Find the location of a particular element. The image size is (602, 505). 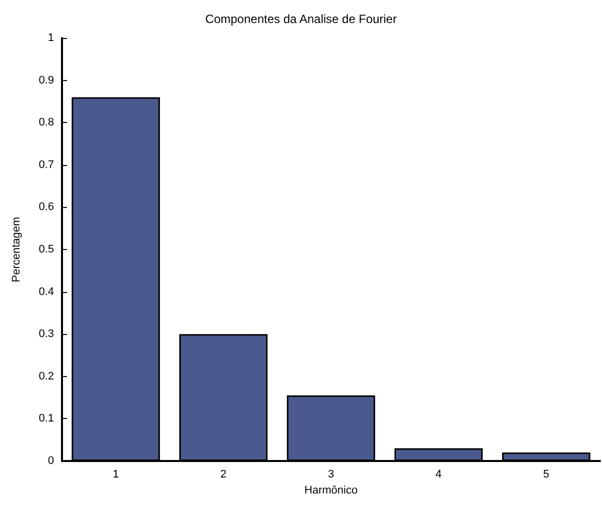

y-tick-label: 0.8 is located at coordinates (46, 122).